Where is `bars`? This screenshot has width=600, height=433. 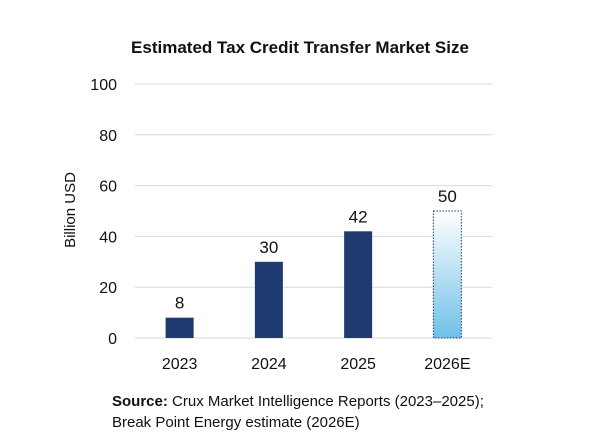
bars is located at coordinates (313, 274).